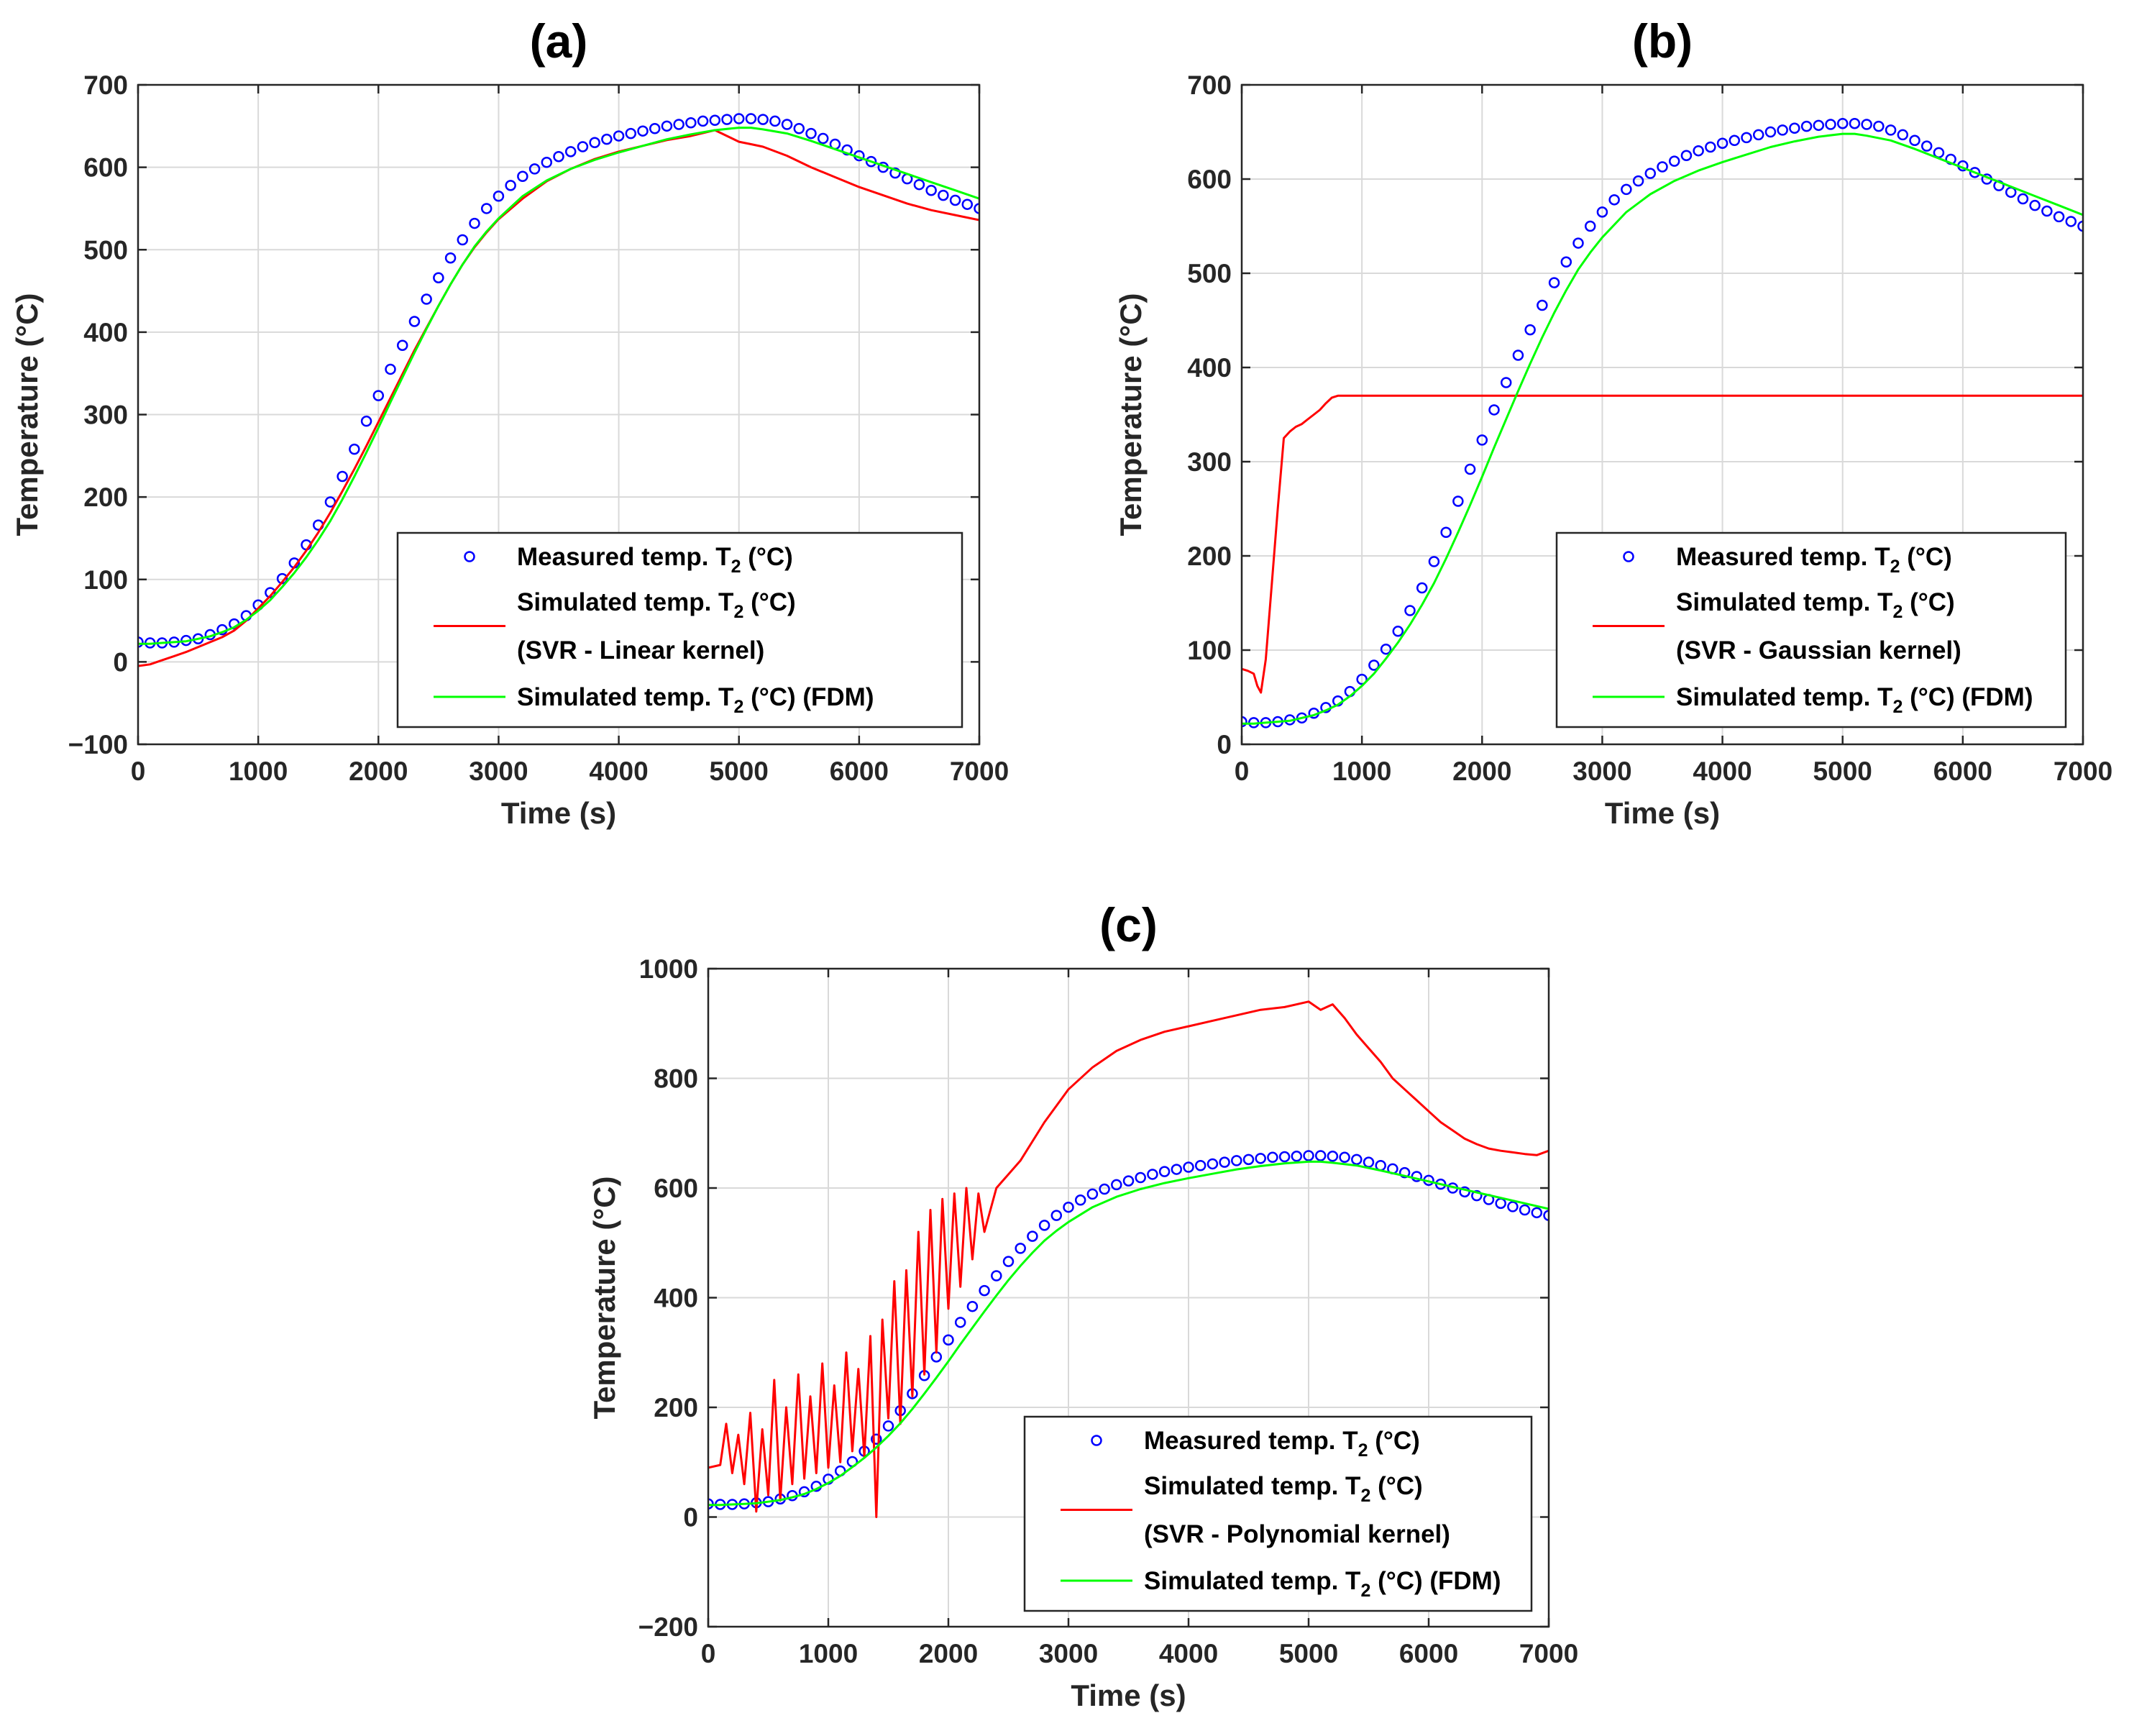  What do you see at coordinates (676, 1298) in the screenshot?
I see `y-tick-label: 400` at bounding box center [676, 1298].